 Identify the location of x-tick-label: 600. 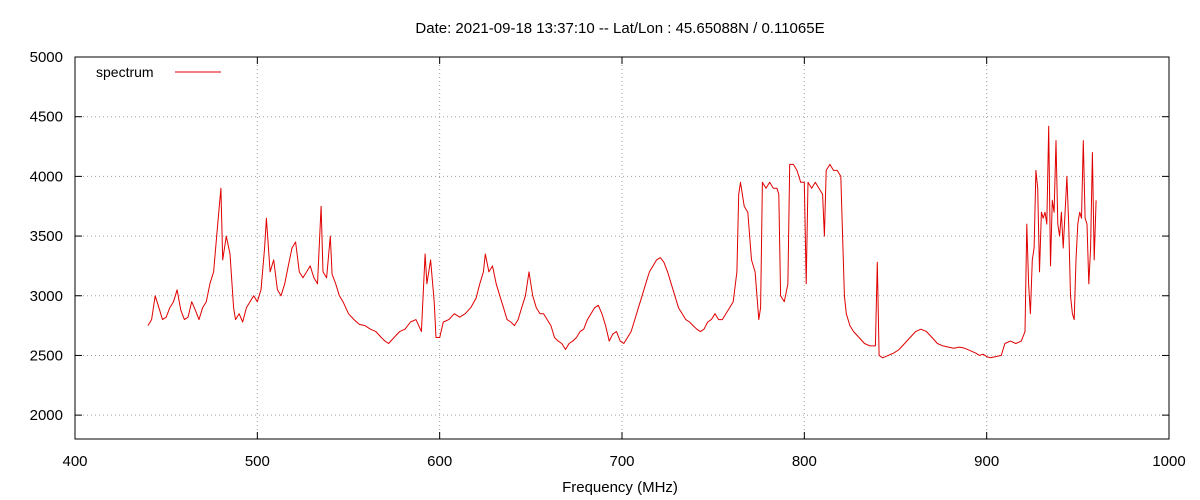
(439, 461).